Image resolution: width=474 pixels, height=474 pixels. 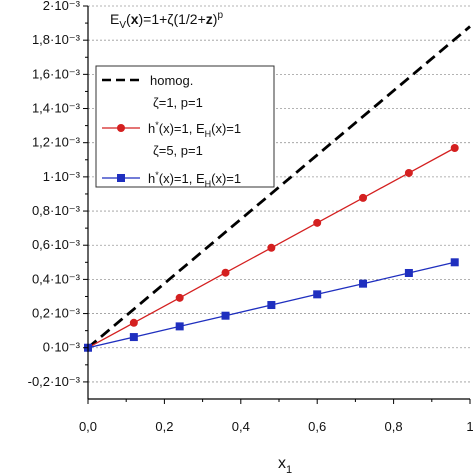 I want to click on y-tick-label: 1,6·10⁻³, so click(x=56, y=73).